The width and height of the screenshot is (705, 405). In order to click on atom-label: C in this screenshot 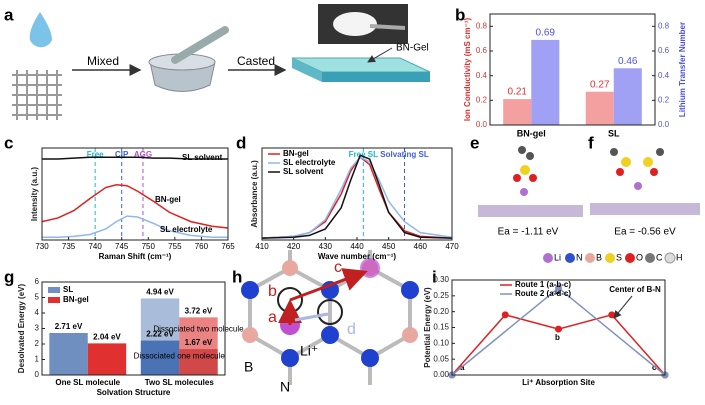, I will do `click(659, 257)`.